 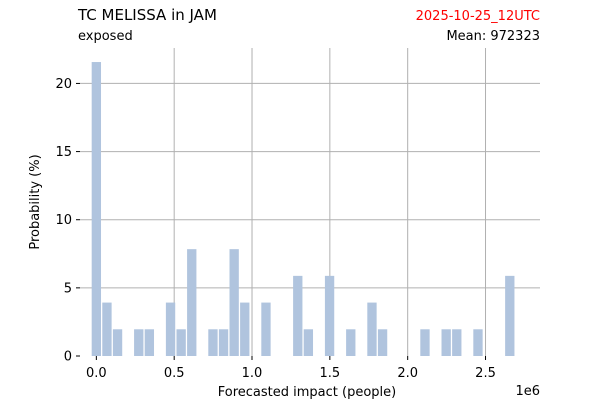 What do you see at coordinates (35, 201) in the screenshot?
I see `y-axis-label: Probability (%)` at bounding box center [35, 201].